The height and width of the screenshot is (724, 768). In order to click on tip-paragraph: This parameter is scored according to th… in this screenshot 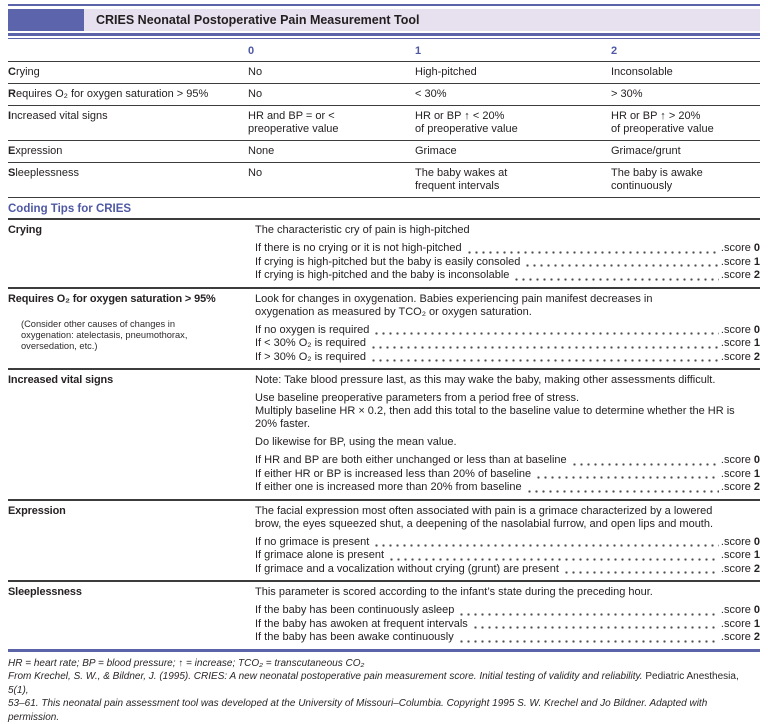, I will do `click(507, 592)`.